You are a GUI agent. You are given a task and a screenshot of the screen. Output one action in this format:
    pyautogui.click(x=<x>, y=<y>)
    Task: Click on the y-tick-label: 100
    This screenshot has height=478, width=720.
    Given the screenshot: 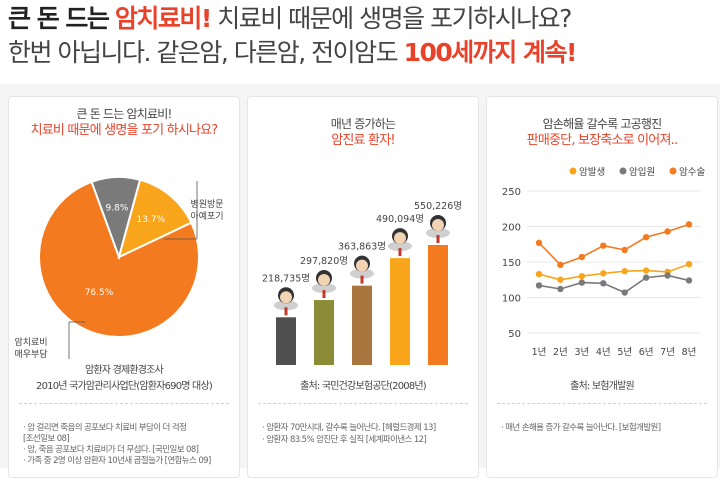 What is the action you would take?
    pyautogui.click(x=511, y=299)
    